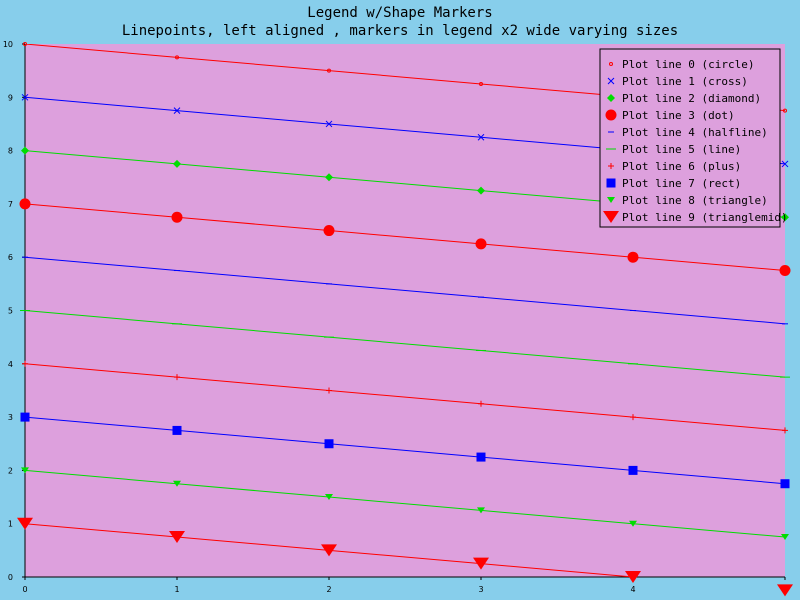  Describe the element at coordinates (10, 417) in the screenshot. I see `y-tick-label: 3` at that location.